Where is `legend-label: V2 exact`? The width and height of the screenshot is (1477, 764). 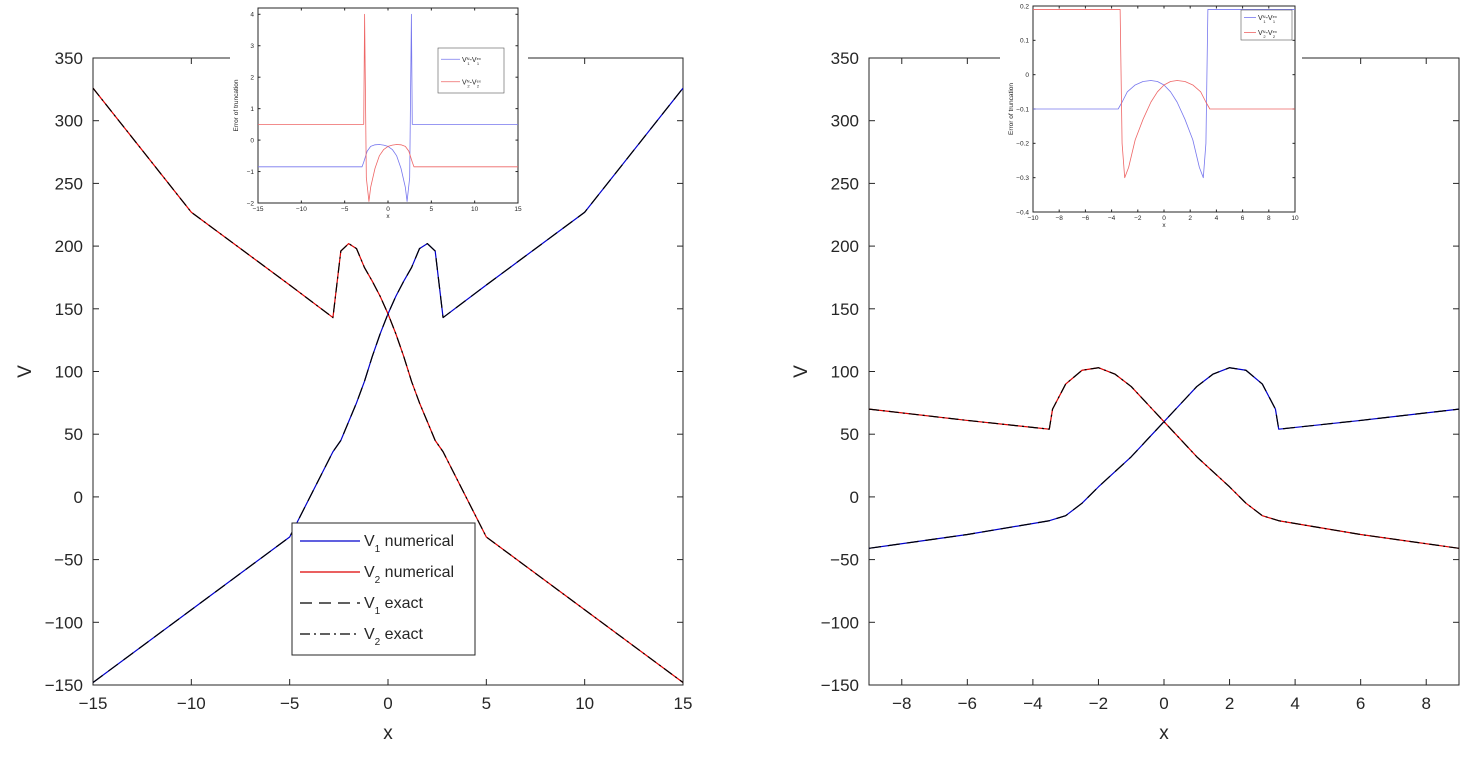 legend-label: V2 exact is located at coordinates (393, 637).